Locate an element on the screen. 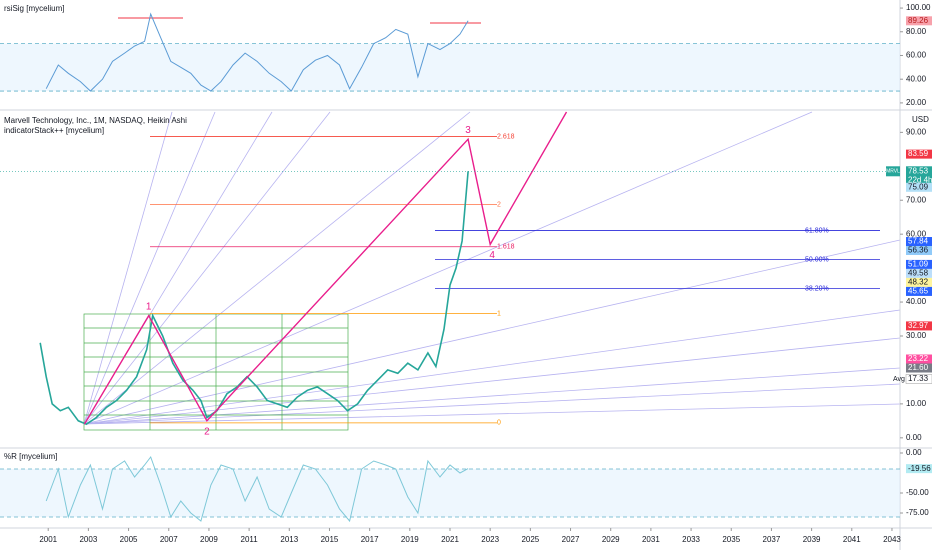 This screenshot has height=550, width=932. y-tick-label: -50.00 is located at coordinates (917, 492).